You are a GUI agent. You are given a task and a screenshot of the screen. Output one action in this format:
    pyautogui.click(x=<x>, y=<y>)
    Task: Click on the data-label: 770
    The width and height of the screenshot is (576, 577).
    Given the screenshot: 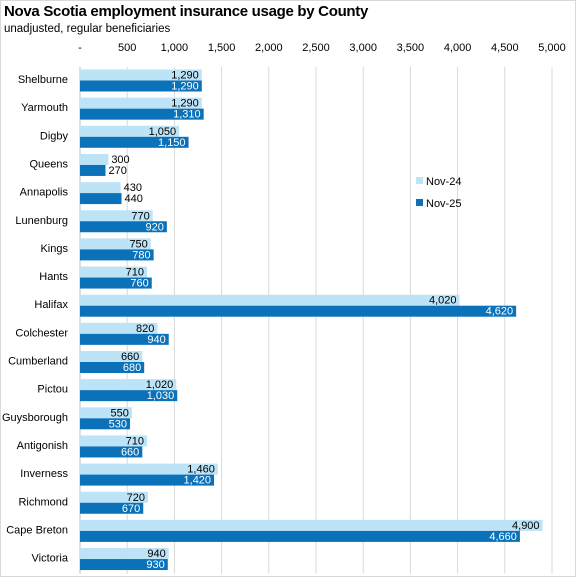 What is the action you would take?
    pyautogui.click(x=140, y=216)
    